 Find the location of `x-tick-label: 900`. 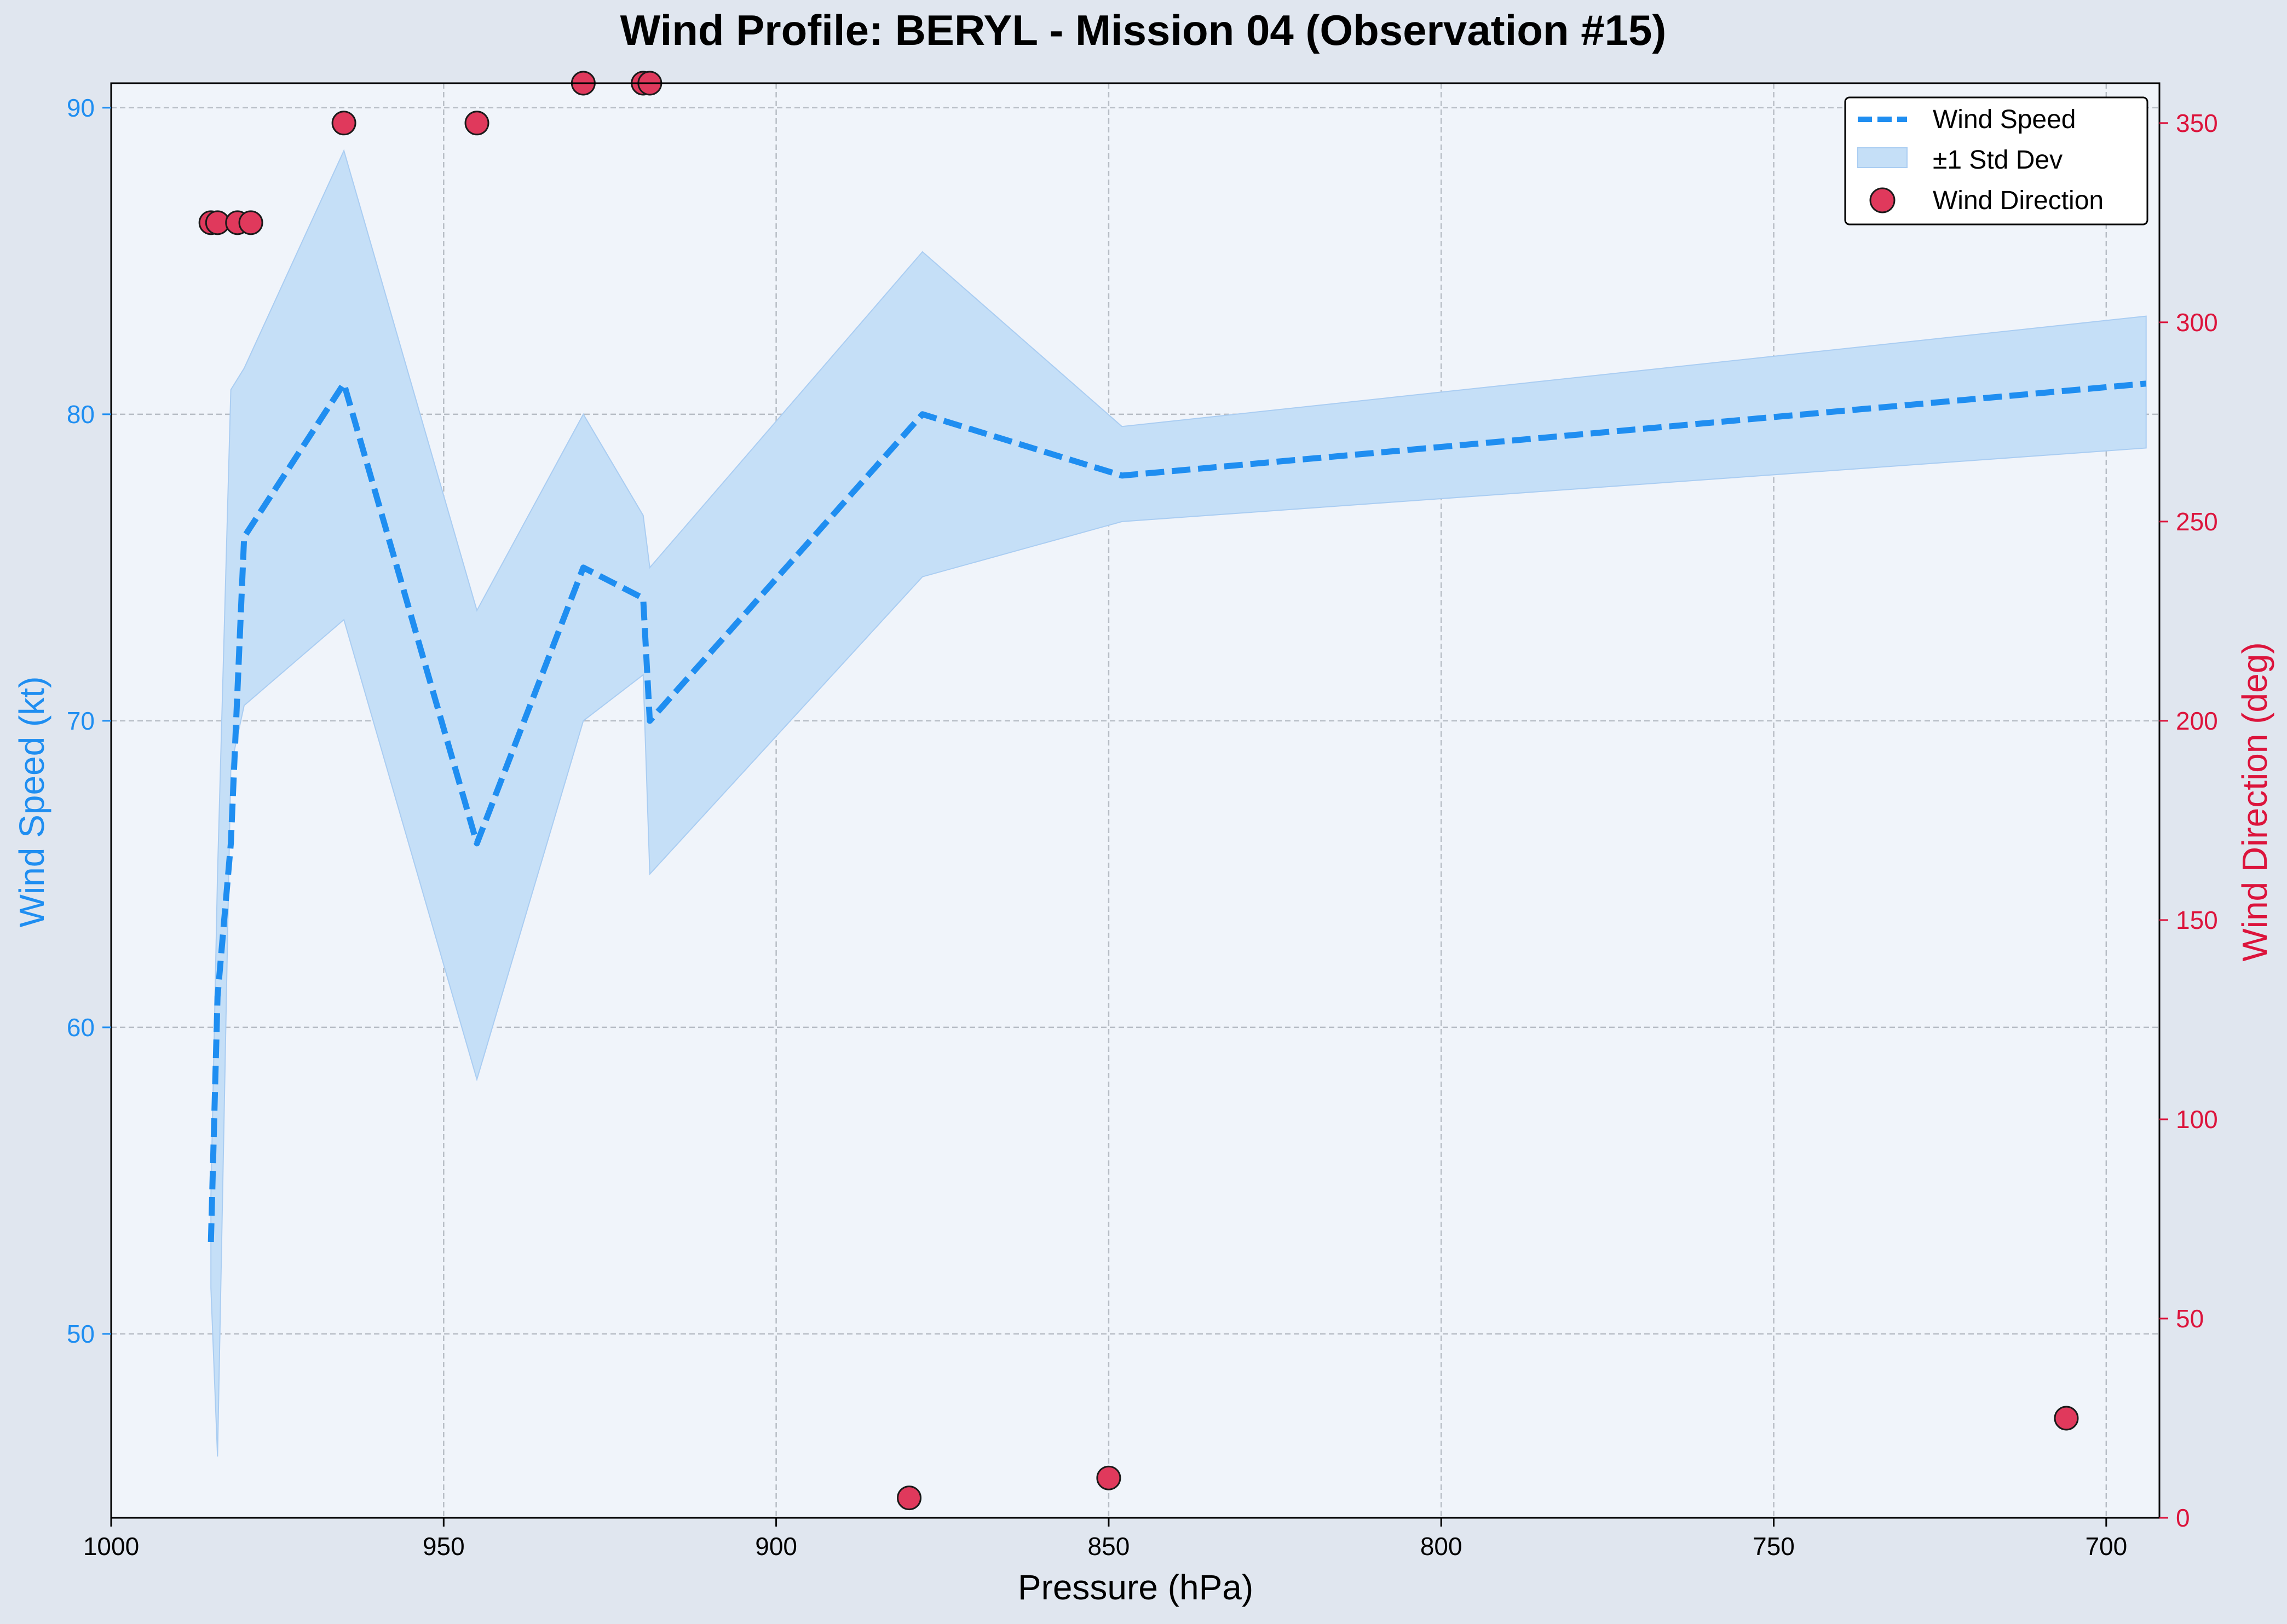

x-tick-label: 900 is located at coordinates (776, 1546).